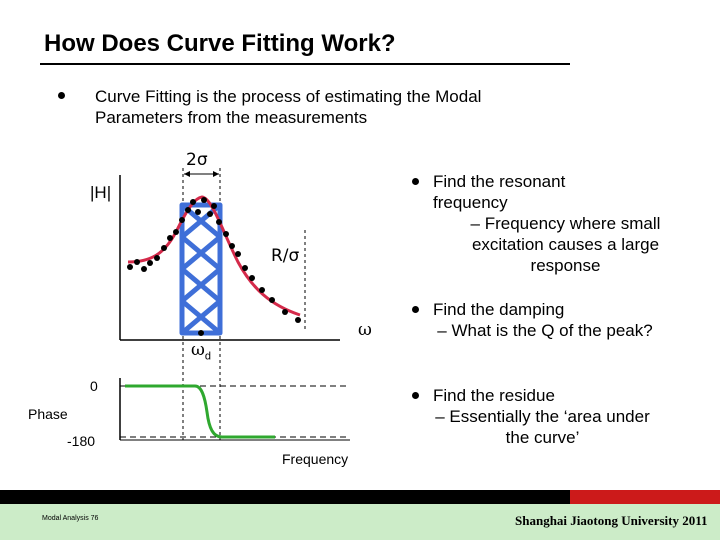 The image size is (720, 540). I want to click on r-sigma-label: R/σ, so click(285, 256).